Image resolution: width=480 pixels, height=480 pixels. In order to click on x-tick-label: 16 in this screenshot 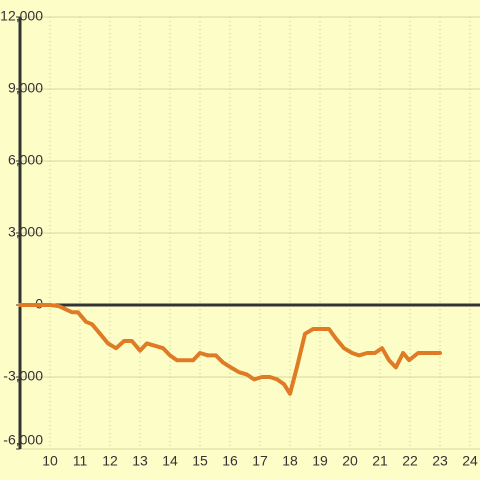, I will do `click(230, 461)`.